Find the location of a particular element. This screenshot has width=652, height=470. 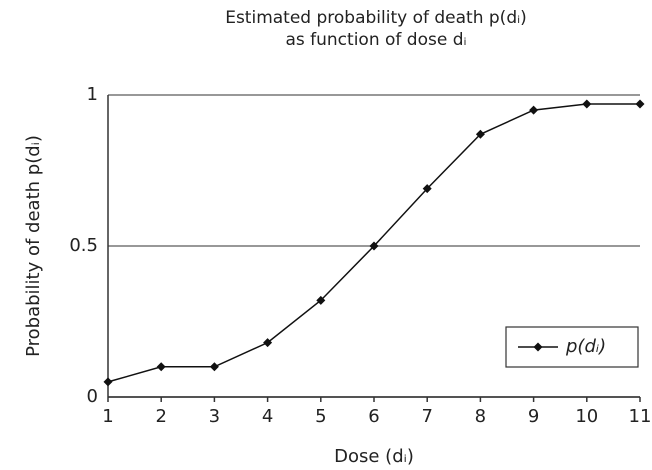

x-tick-label: 11 is located at coordinates (640, 416).